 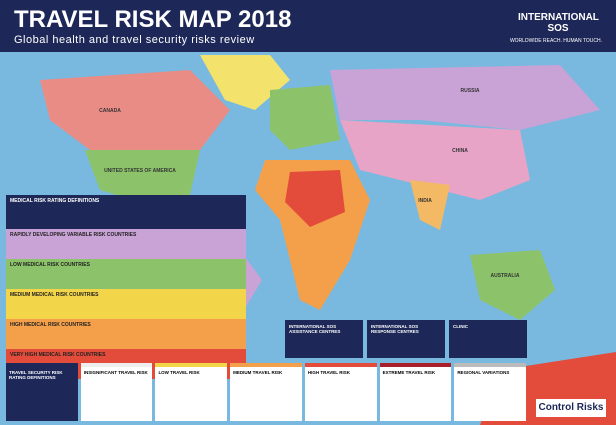 I want to click on centre-card: CLINIC, so click(x=488, y=339).